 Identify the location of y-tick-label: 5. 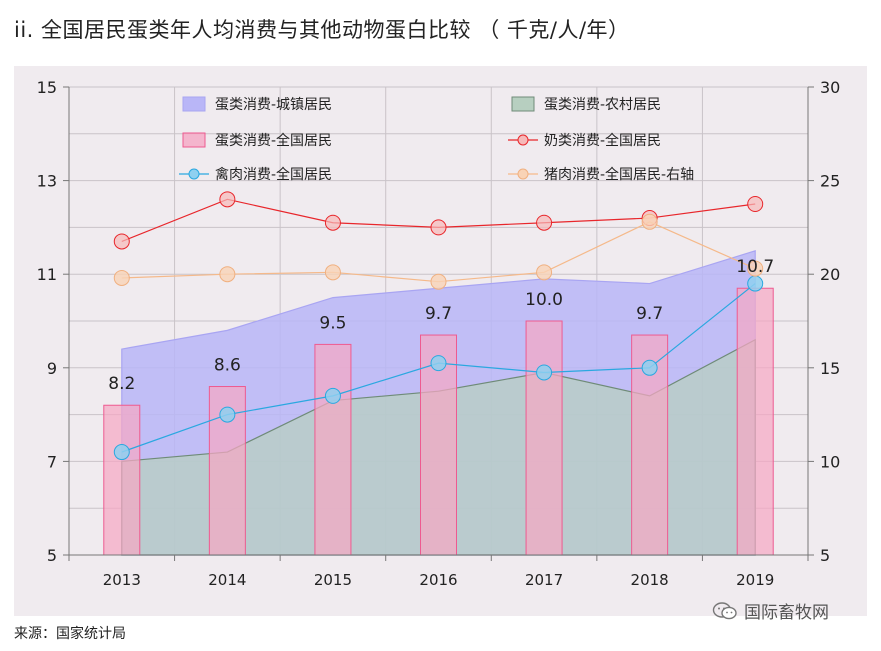
(52, 555).